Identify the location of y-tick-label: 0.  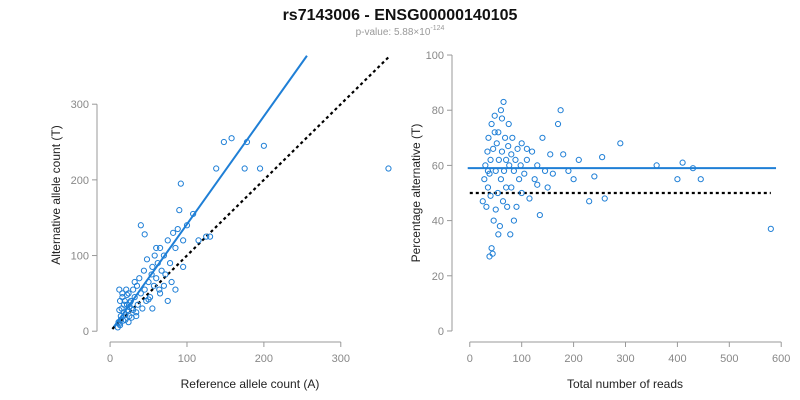
(441, 332).